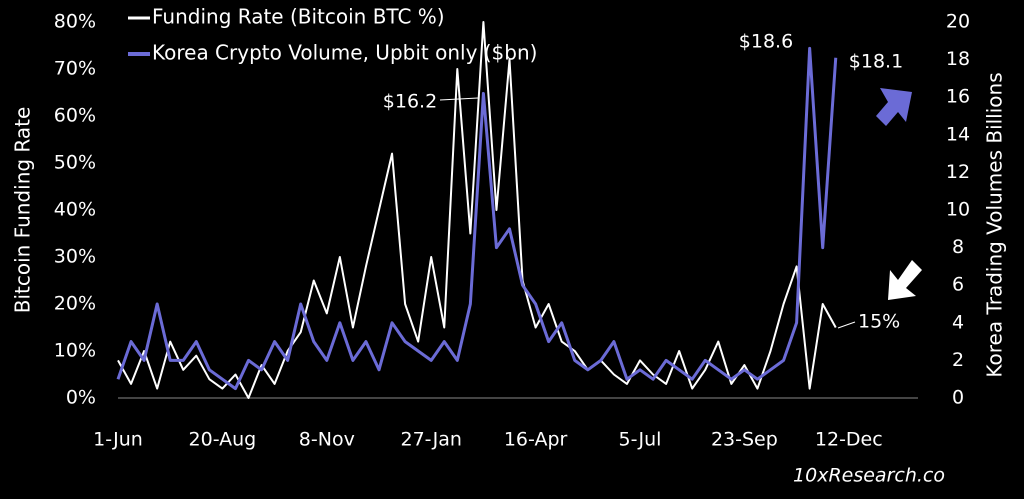 The width and height of the screenshot is (1024, 499). Describe the element at coordinates (75, 22) in the screenshot. I see `y-tick-label: 80%` at that location.